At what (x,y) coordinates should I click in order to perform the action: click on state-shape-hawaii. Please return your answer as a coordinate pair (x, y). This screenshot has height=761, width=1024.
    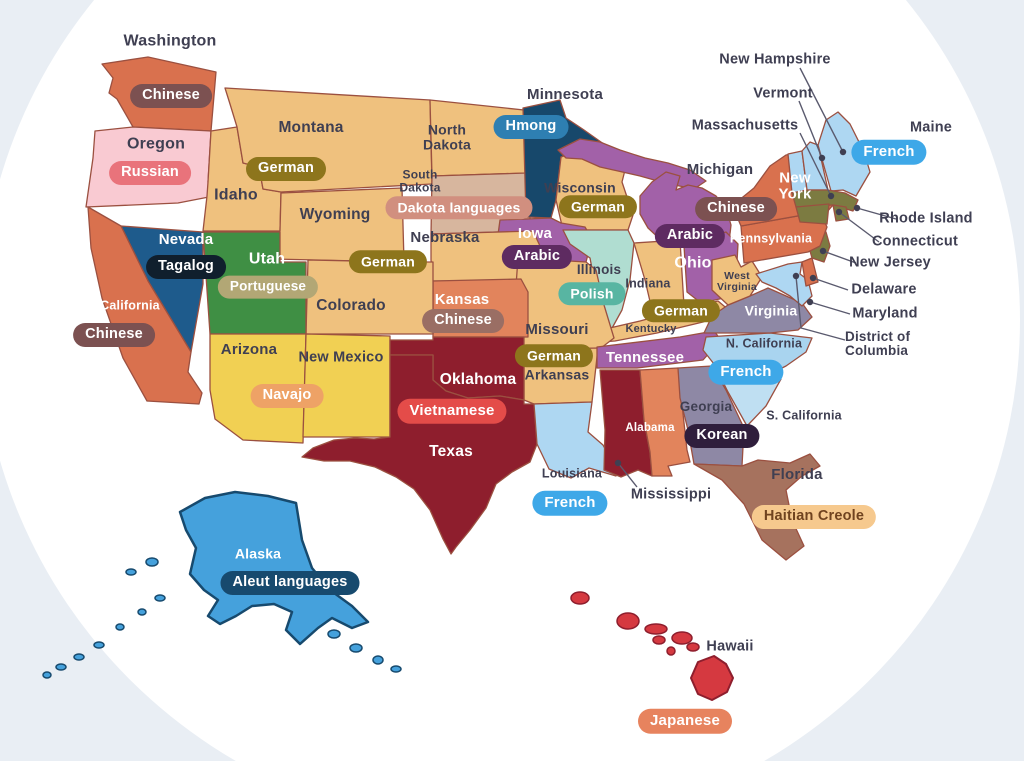
    Looking at the image, I should click on (712, 678).